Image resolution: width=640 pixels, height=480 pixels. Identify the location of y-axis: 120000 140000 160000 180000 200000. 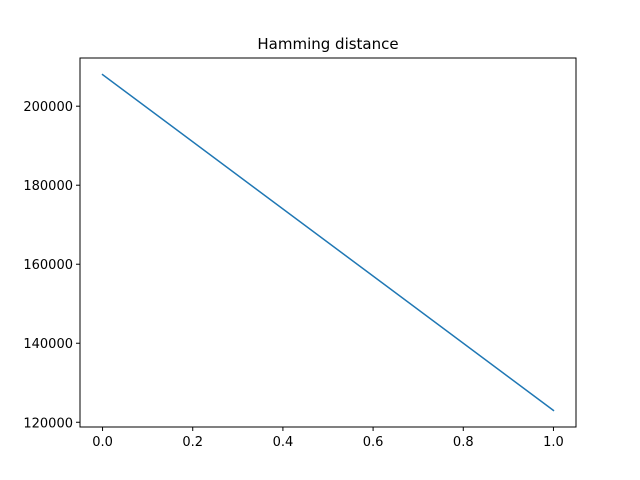
(51, 265).